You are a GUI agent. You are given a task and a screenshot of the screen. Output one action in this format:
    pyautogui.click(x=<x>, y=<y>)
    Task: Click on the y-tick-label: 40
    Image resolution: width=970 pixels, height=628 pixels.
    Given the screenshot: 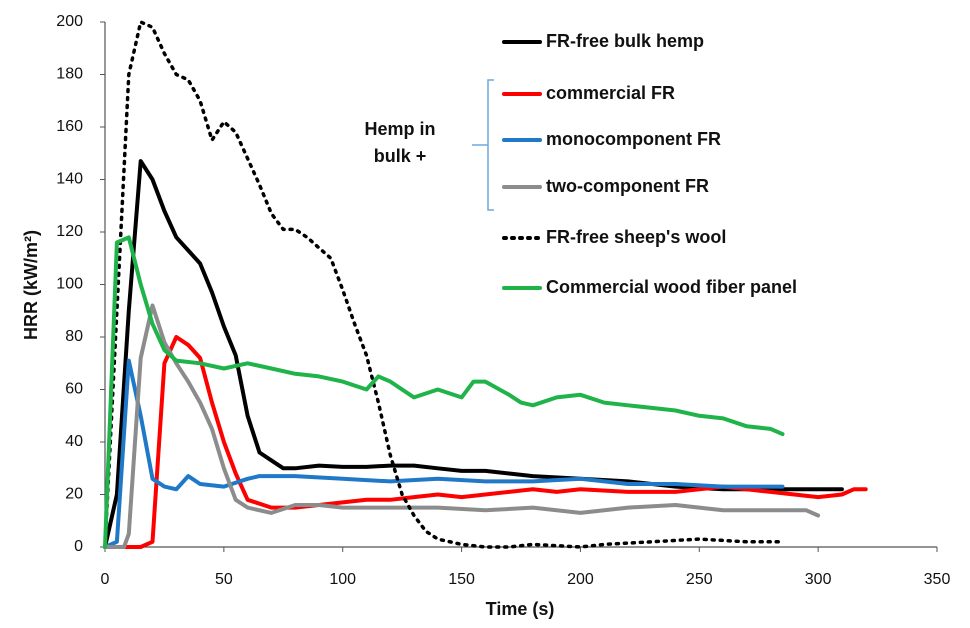 What is the action you would take?
    pyautogui.click(x=74, y=441)
    